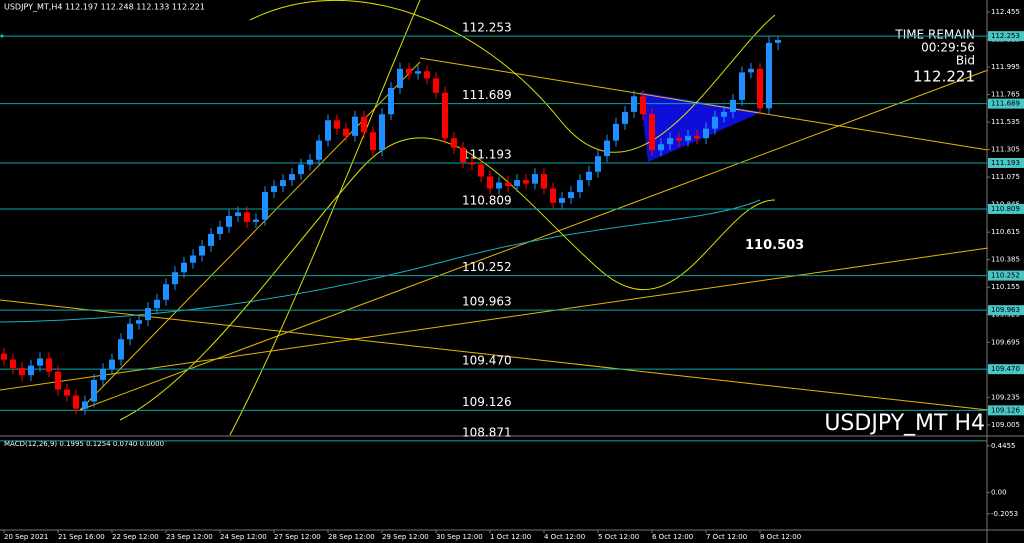  What do you see at coordinates (672, 537) in the screenshot?
I see `x-tick-label: 6 Oct 12:00` at bounding box center [672, 537].